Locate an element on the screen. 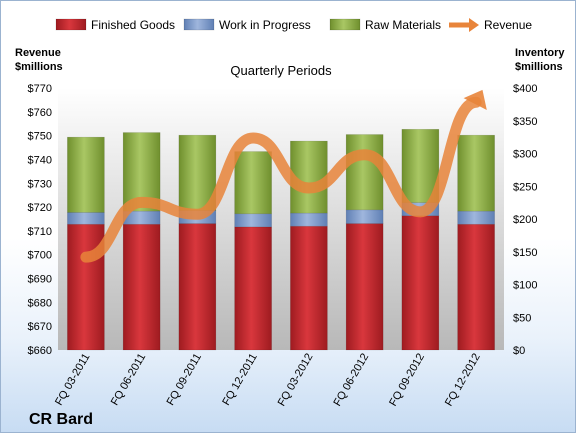 This screenshot has height=433, width=576. x-tick-label: FQ 09-2011 is located at coordinates (184, 380).